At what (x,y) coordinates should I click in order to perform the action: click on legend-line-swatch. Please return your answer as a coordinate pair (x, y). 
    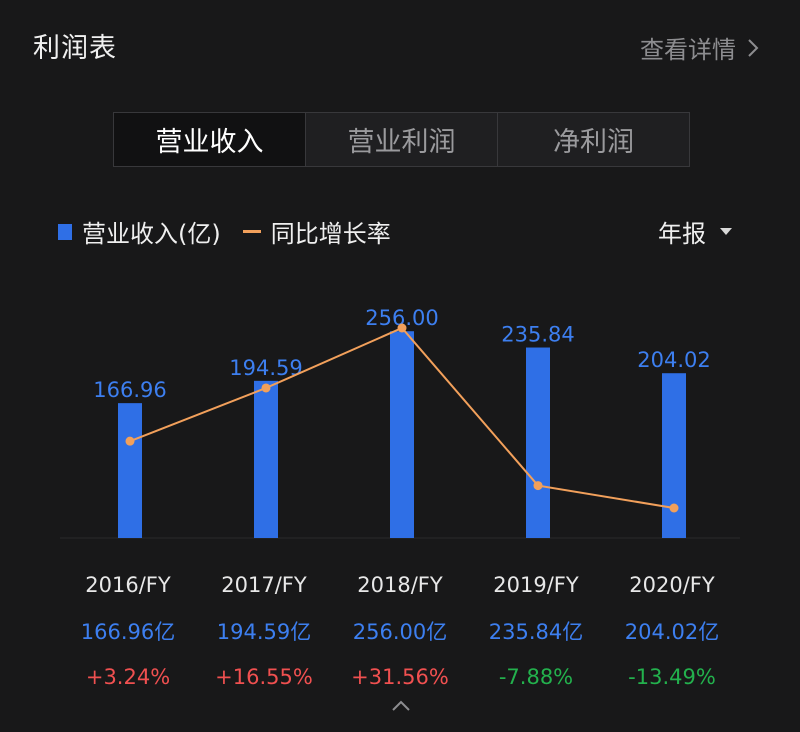
    Looking at the image, I should click on (251, 231).